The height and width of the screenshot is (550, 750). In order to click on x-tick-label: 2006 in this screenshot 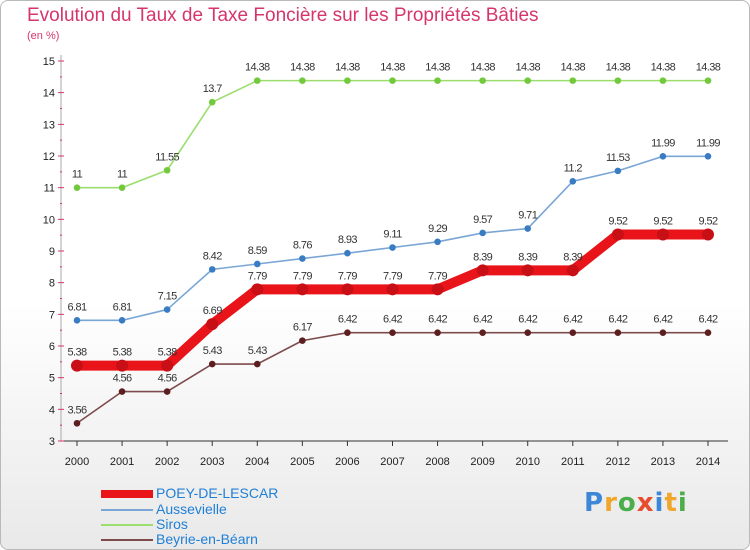, I will do `click(347, 462)`.